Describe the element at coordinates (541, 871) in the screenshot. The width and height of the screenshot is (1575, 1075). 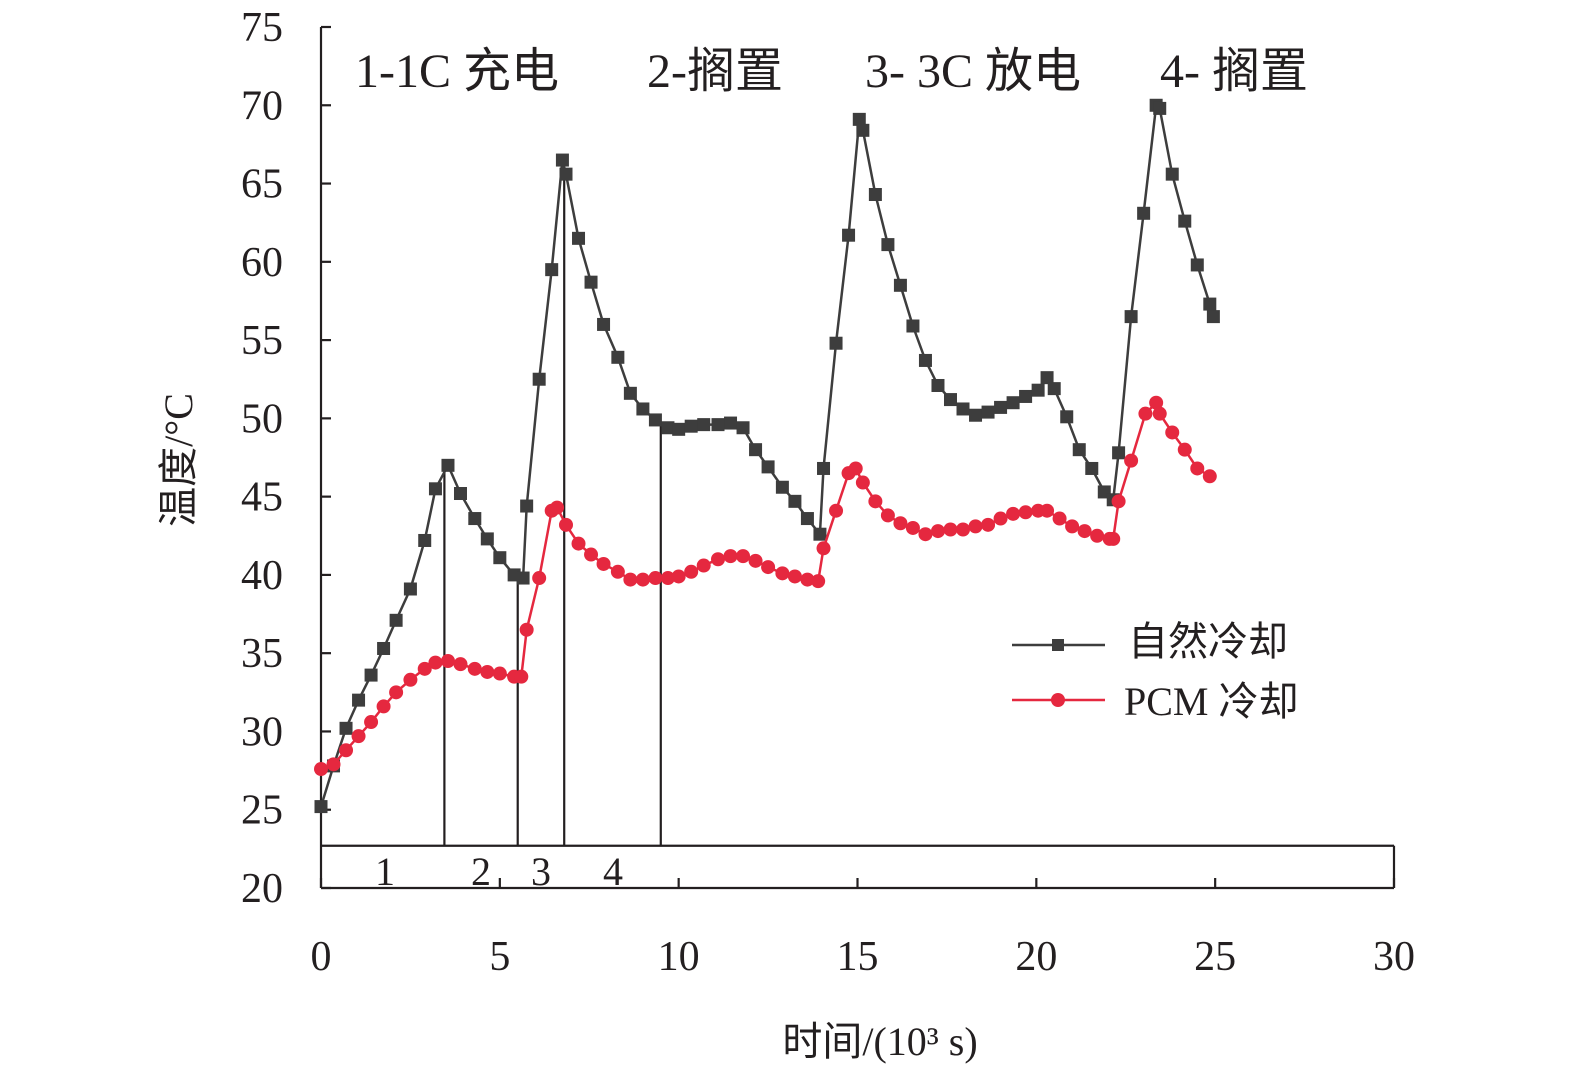
I see `stage-number-3: 3` at that location.